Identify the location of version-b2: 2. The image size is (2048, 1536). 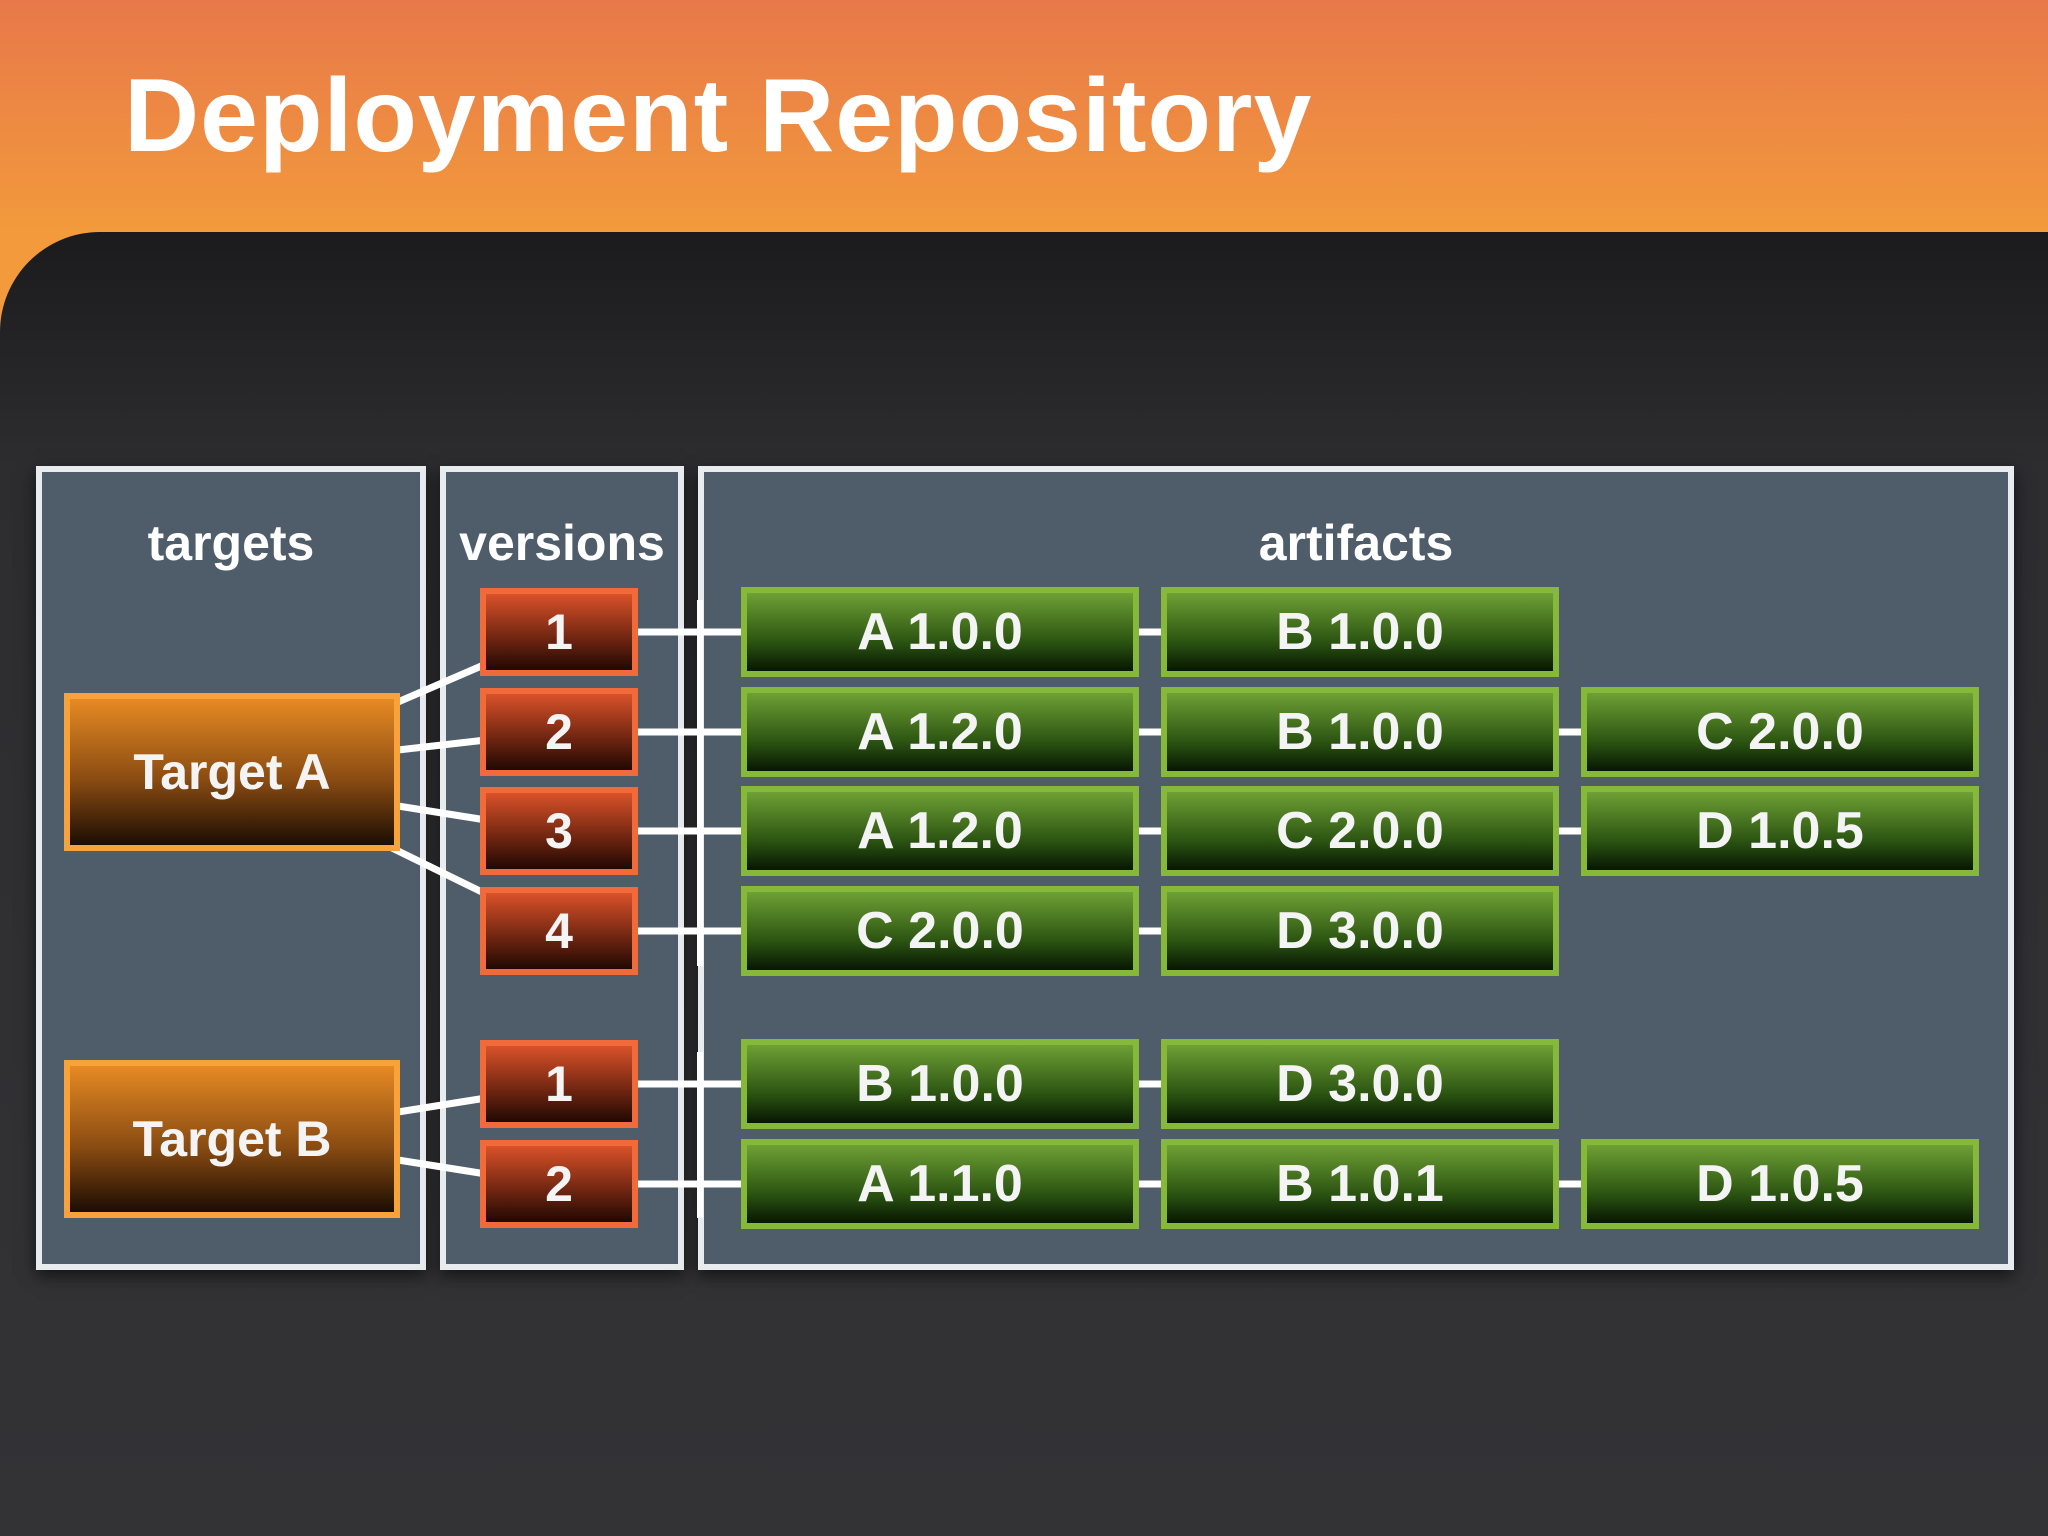
(559, 1184).